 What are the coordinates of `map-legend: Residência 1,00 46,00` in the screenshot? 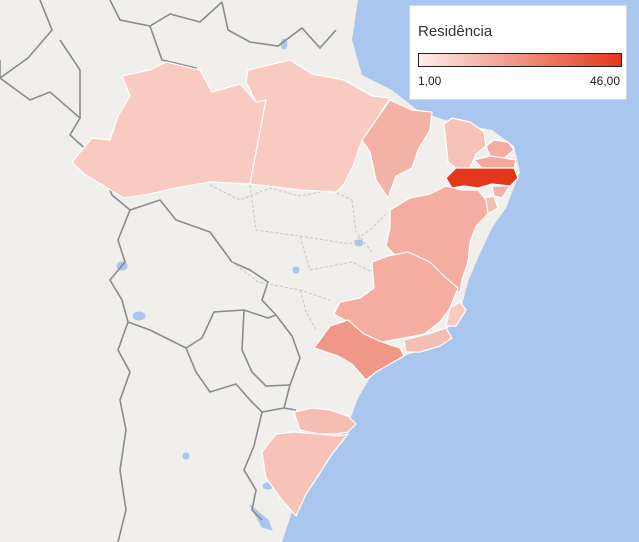 It's located at (518, 52).